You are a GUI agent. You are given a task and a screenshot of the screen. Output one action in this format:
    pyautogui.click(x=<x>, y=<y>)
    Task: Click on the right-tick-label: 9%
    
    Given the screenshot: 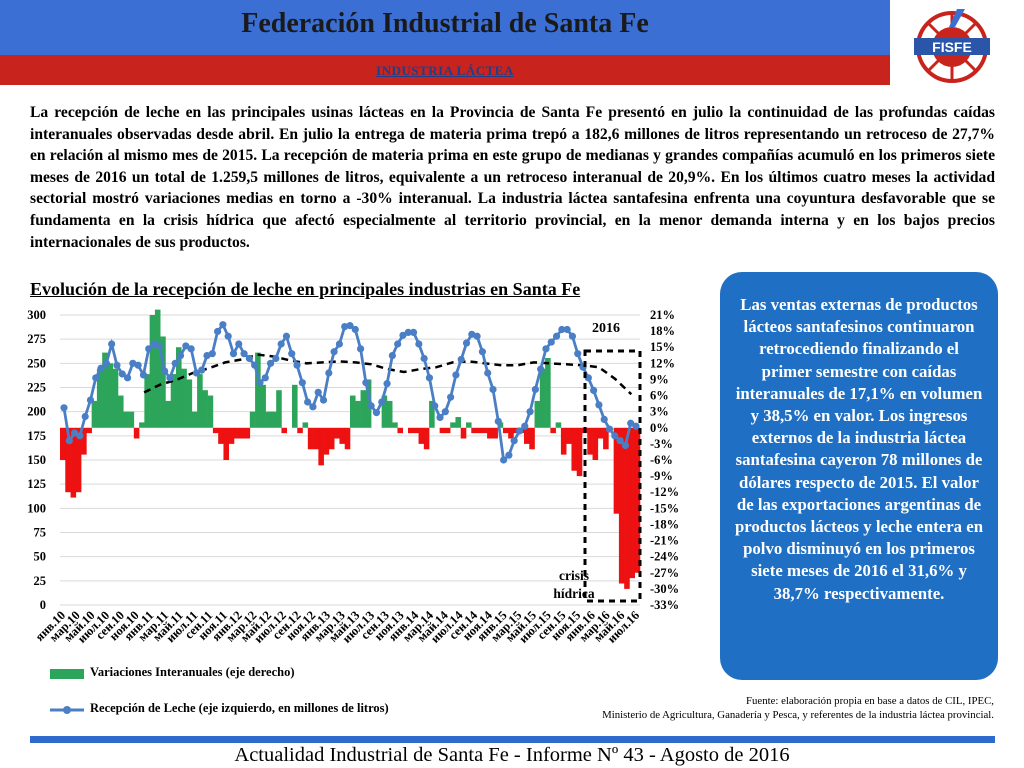 What is the action you would take?
    pyautogui.click(x=659, y=379)
    